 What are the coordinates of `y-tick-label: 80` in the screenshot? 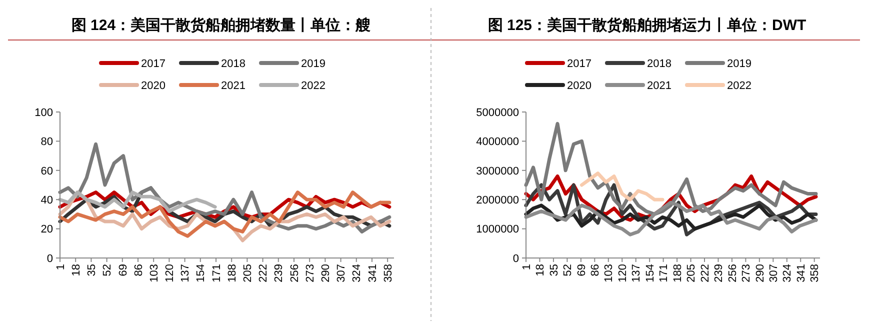 It's located at (46, 142).